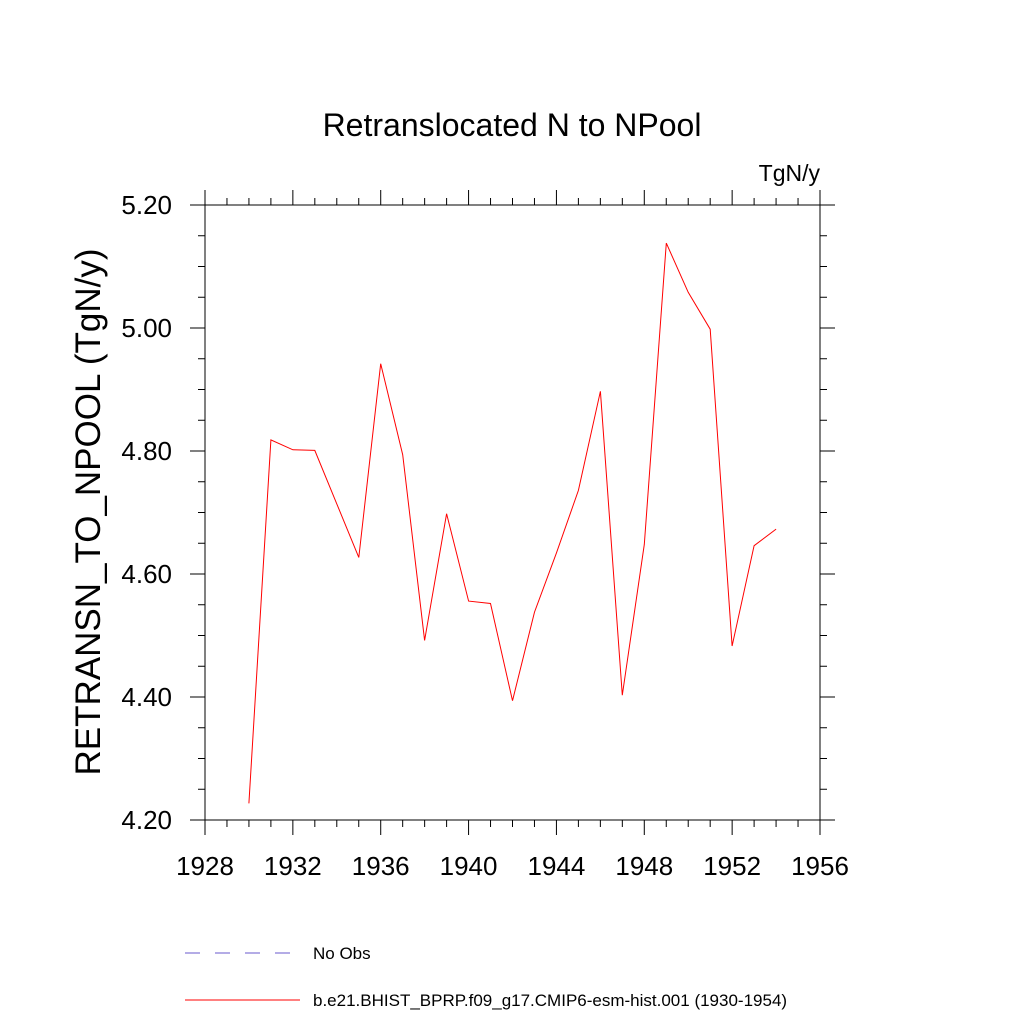  I want to click on x-tick-label: 1944, so click(557, 866).